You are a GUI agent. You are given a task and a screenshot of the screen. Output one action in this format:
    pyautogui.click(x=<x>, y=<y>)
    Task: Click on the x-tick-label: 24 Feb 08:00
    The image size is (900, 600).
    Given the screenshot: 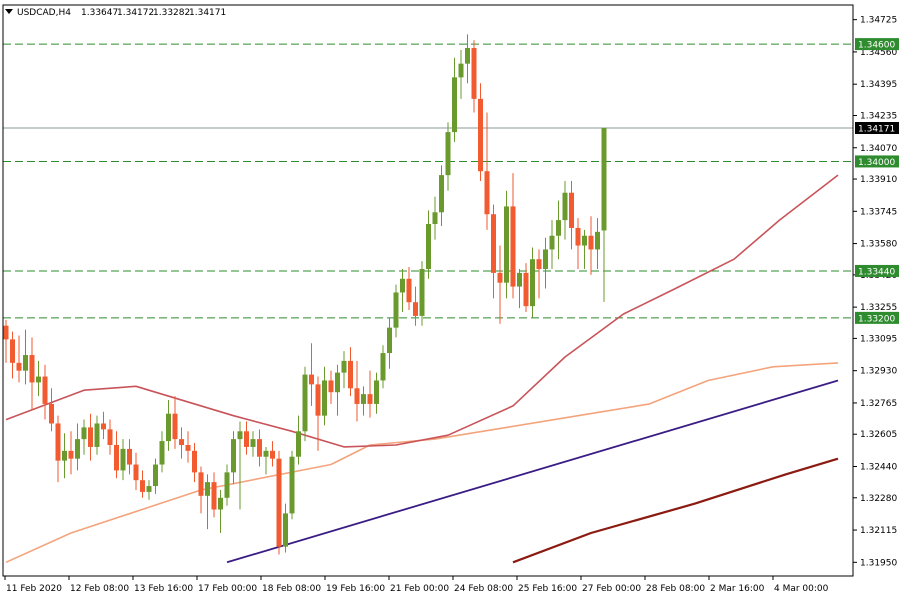 What is the action you would take?
    pyautogui.click(x=483, y=589)
    